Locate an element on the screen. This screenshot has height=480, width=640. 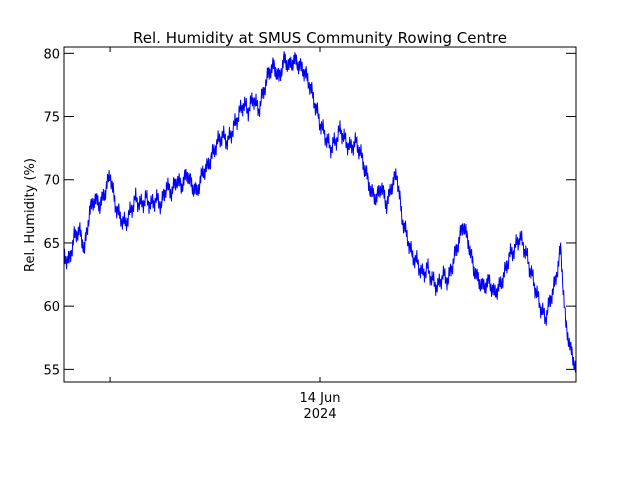
x-tick-label-date: 14 Jun is located at coordinates (320, 398).